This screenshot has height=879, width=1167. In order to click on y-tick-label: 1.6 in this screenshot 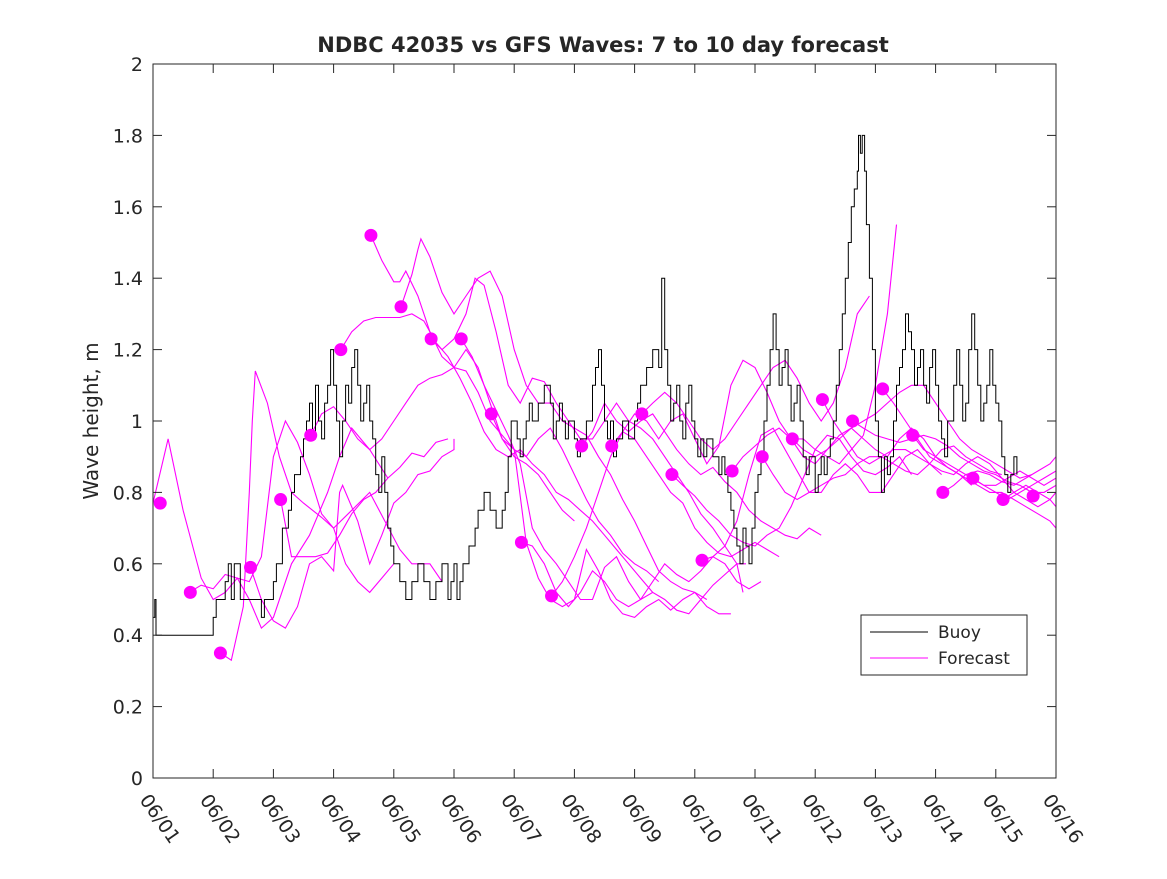, I will do `click(128, 208)`.